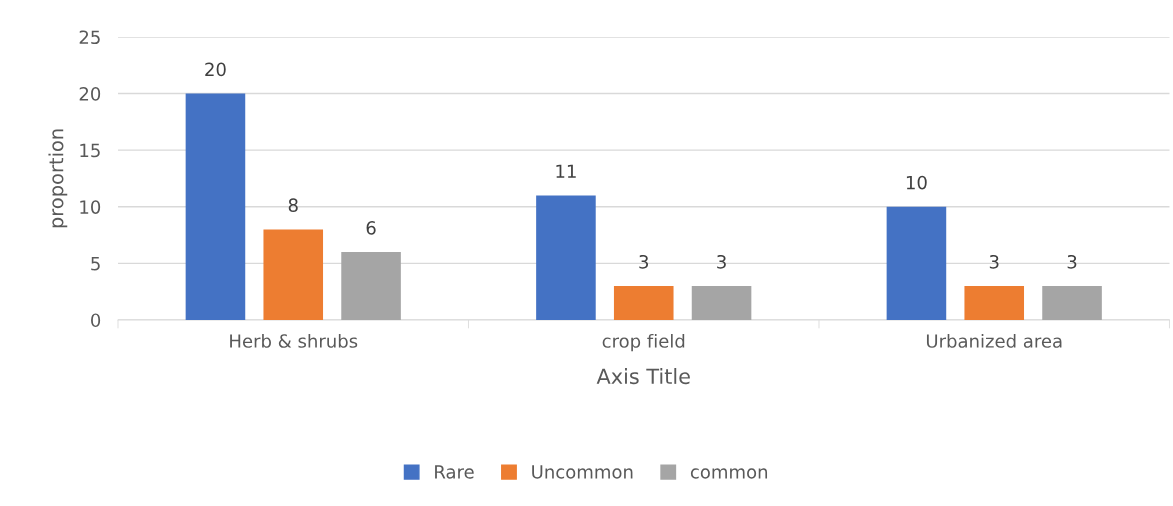  I want to click on y-axis-title: proportion, so click(58, 178).